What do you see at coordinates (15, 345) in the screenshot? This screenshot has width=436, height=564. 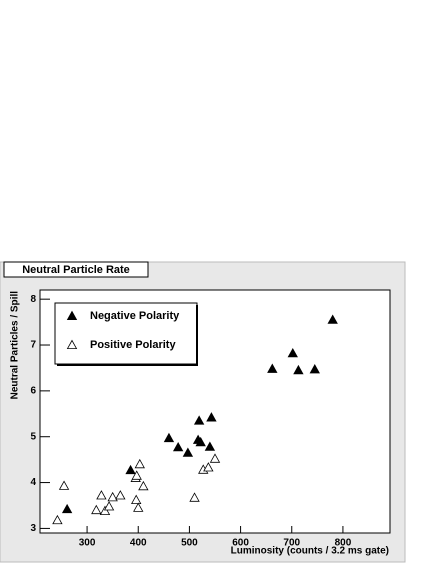 I see `y-axis-label: Neutral Particles / Spill` at bounding box center [15, 345].